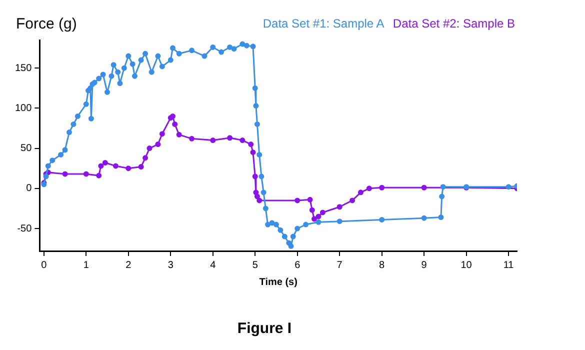 This screenshot has width=585, height=350. What do you see at coordinates (23, 68) in the screenshot?
I see `y-tick-label: 150` at bounding box center [23, 68].